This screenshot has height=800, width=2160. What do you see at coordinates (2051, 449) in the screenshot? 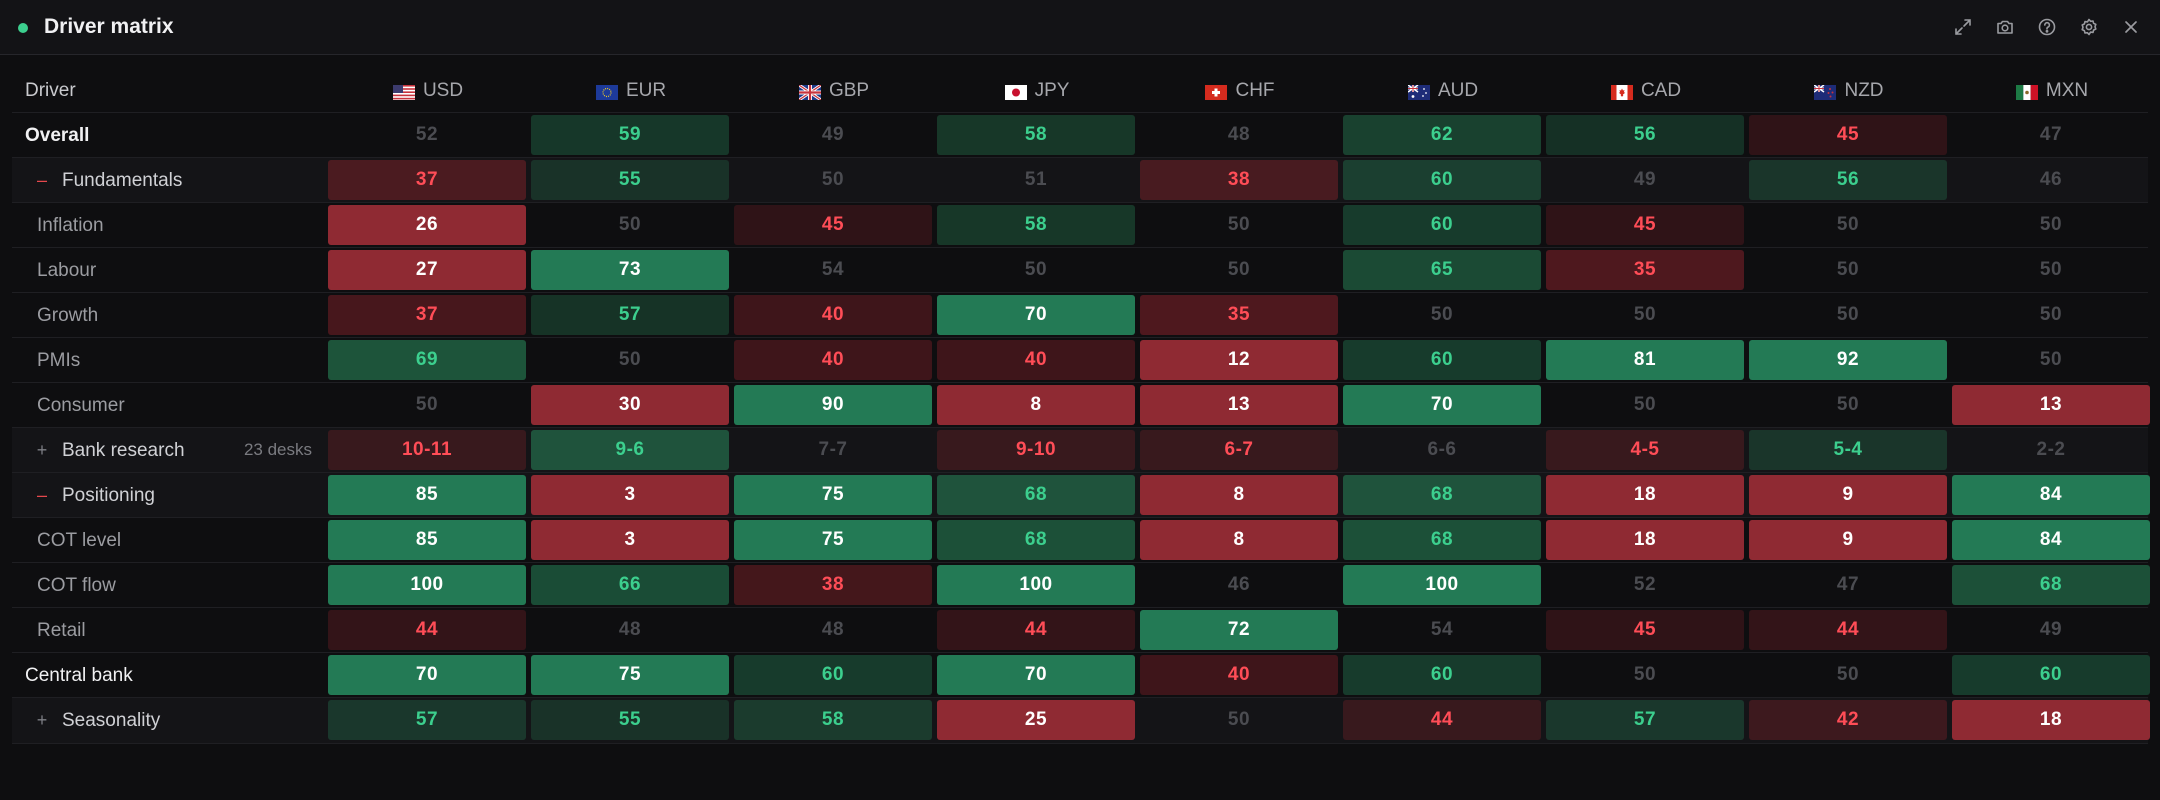
I see `score-cell-mxn: 2-2` at bounding box center [2051, 449].